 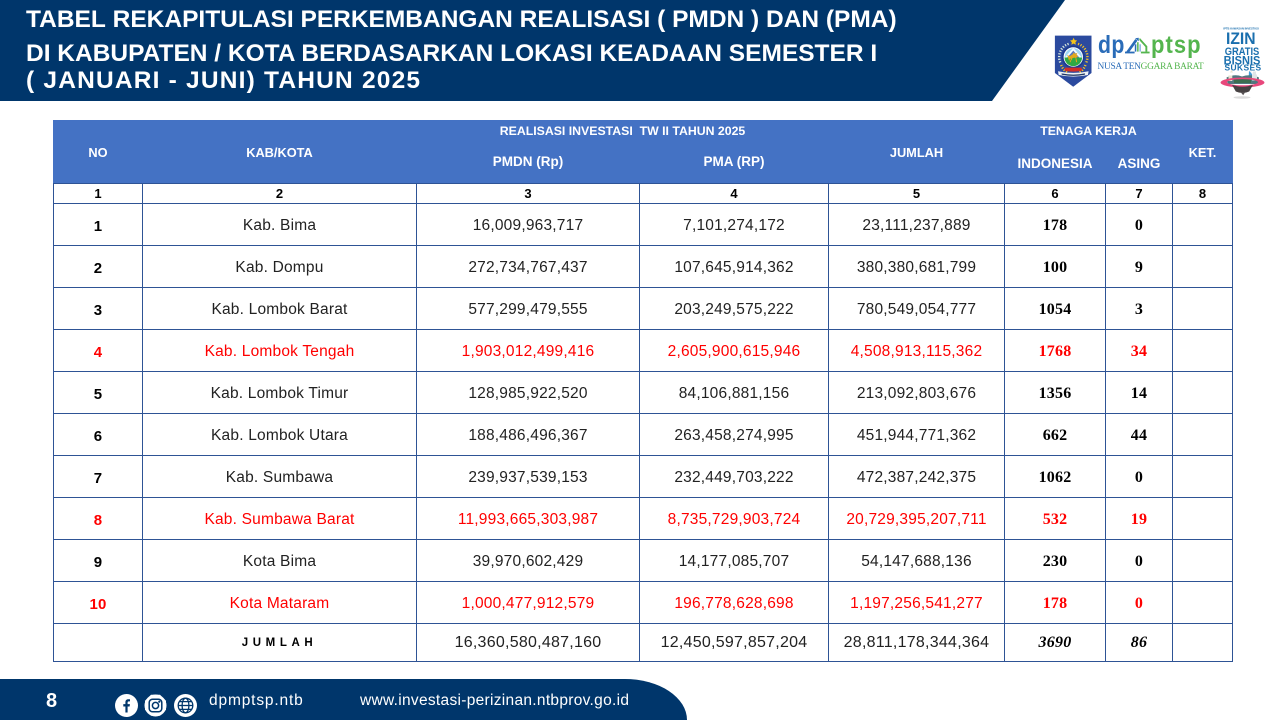 What do you see at coordinates (1243, 68) in the screenshot?
I see `svg-text: SUKSES` at bounding box center [1243, 68].